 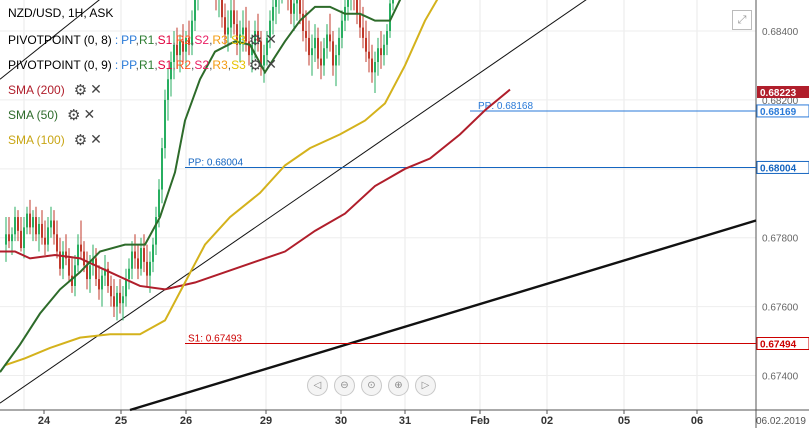 I want to click on pivot-param: :, so click(x=116, y=65).